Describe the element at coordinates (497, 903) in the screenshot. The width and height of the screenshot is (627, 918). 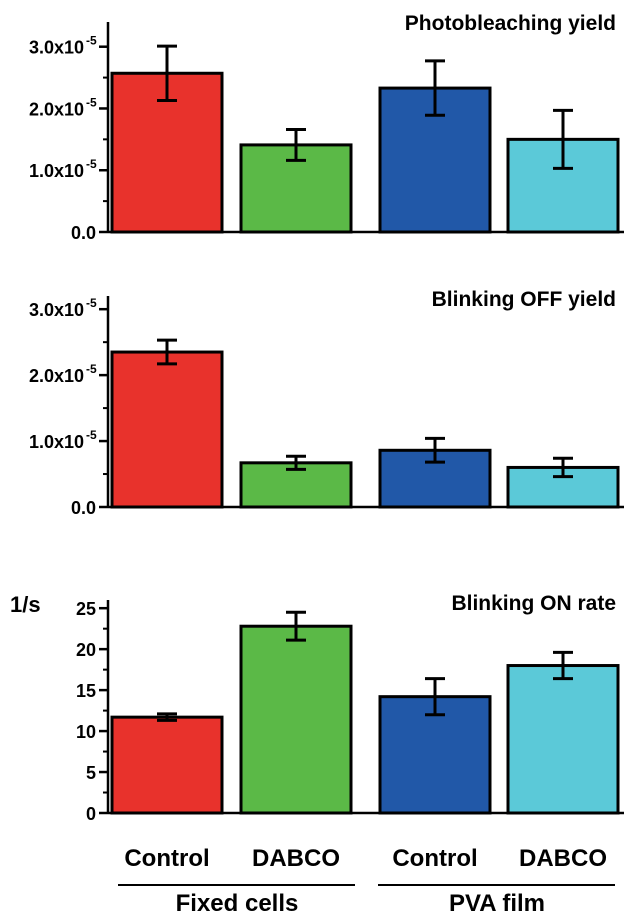
I see `group-label-pva-film: PVA film` at that location.